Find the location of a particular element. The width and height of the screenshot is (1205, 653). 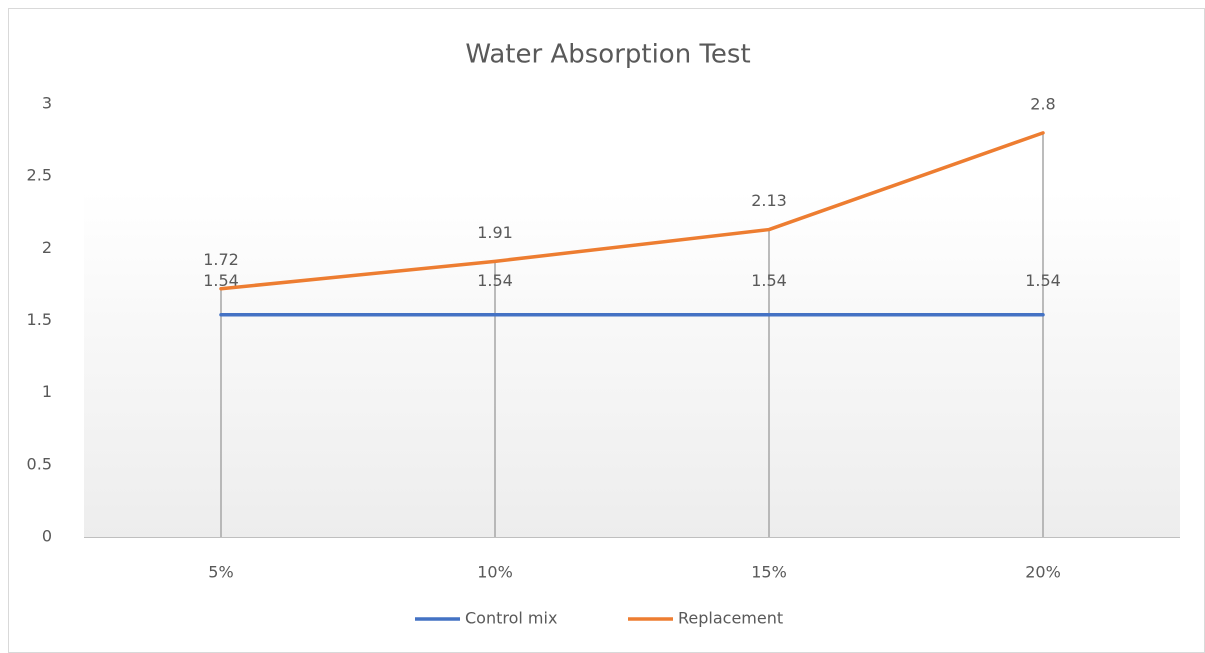

legend-label: Control mix is located at coordinates (511, 618).